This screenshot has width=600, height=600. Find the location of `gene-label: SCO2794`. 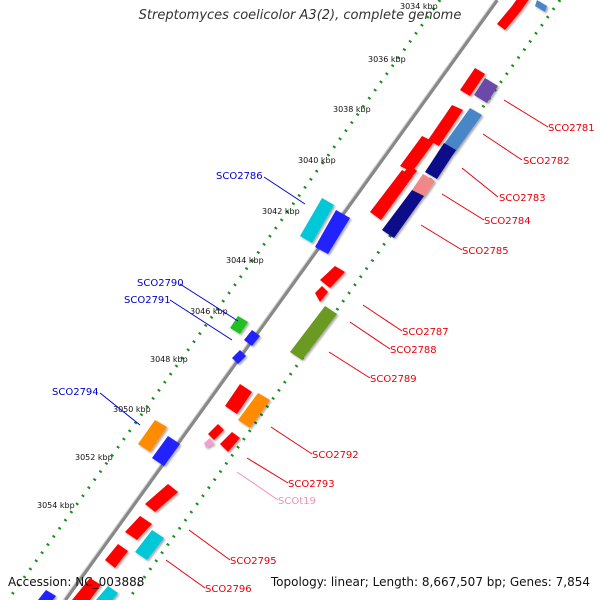

gene-label: SCO2794 is located at coordinates (75, 392).